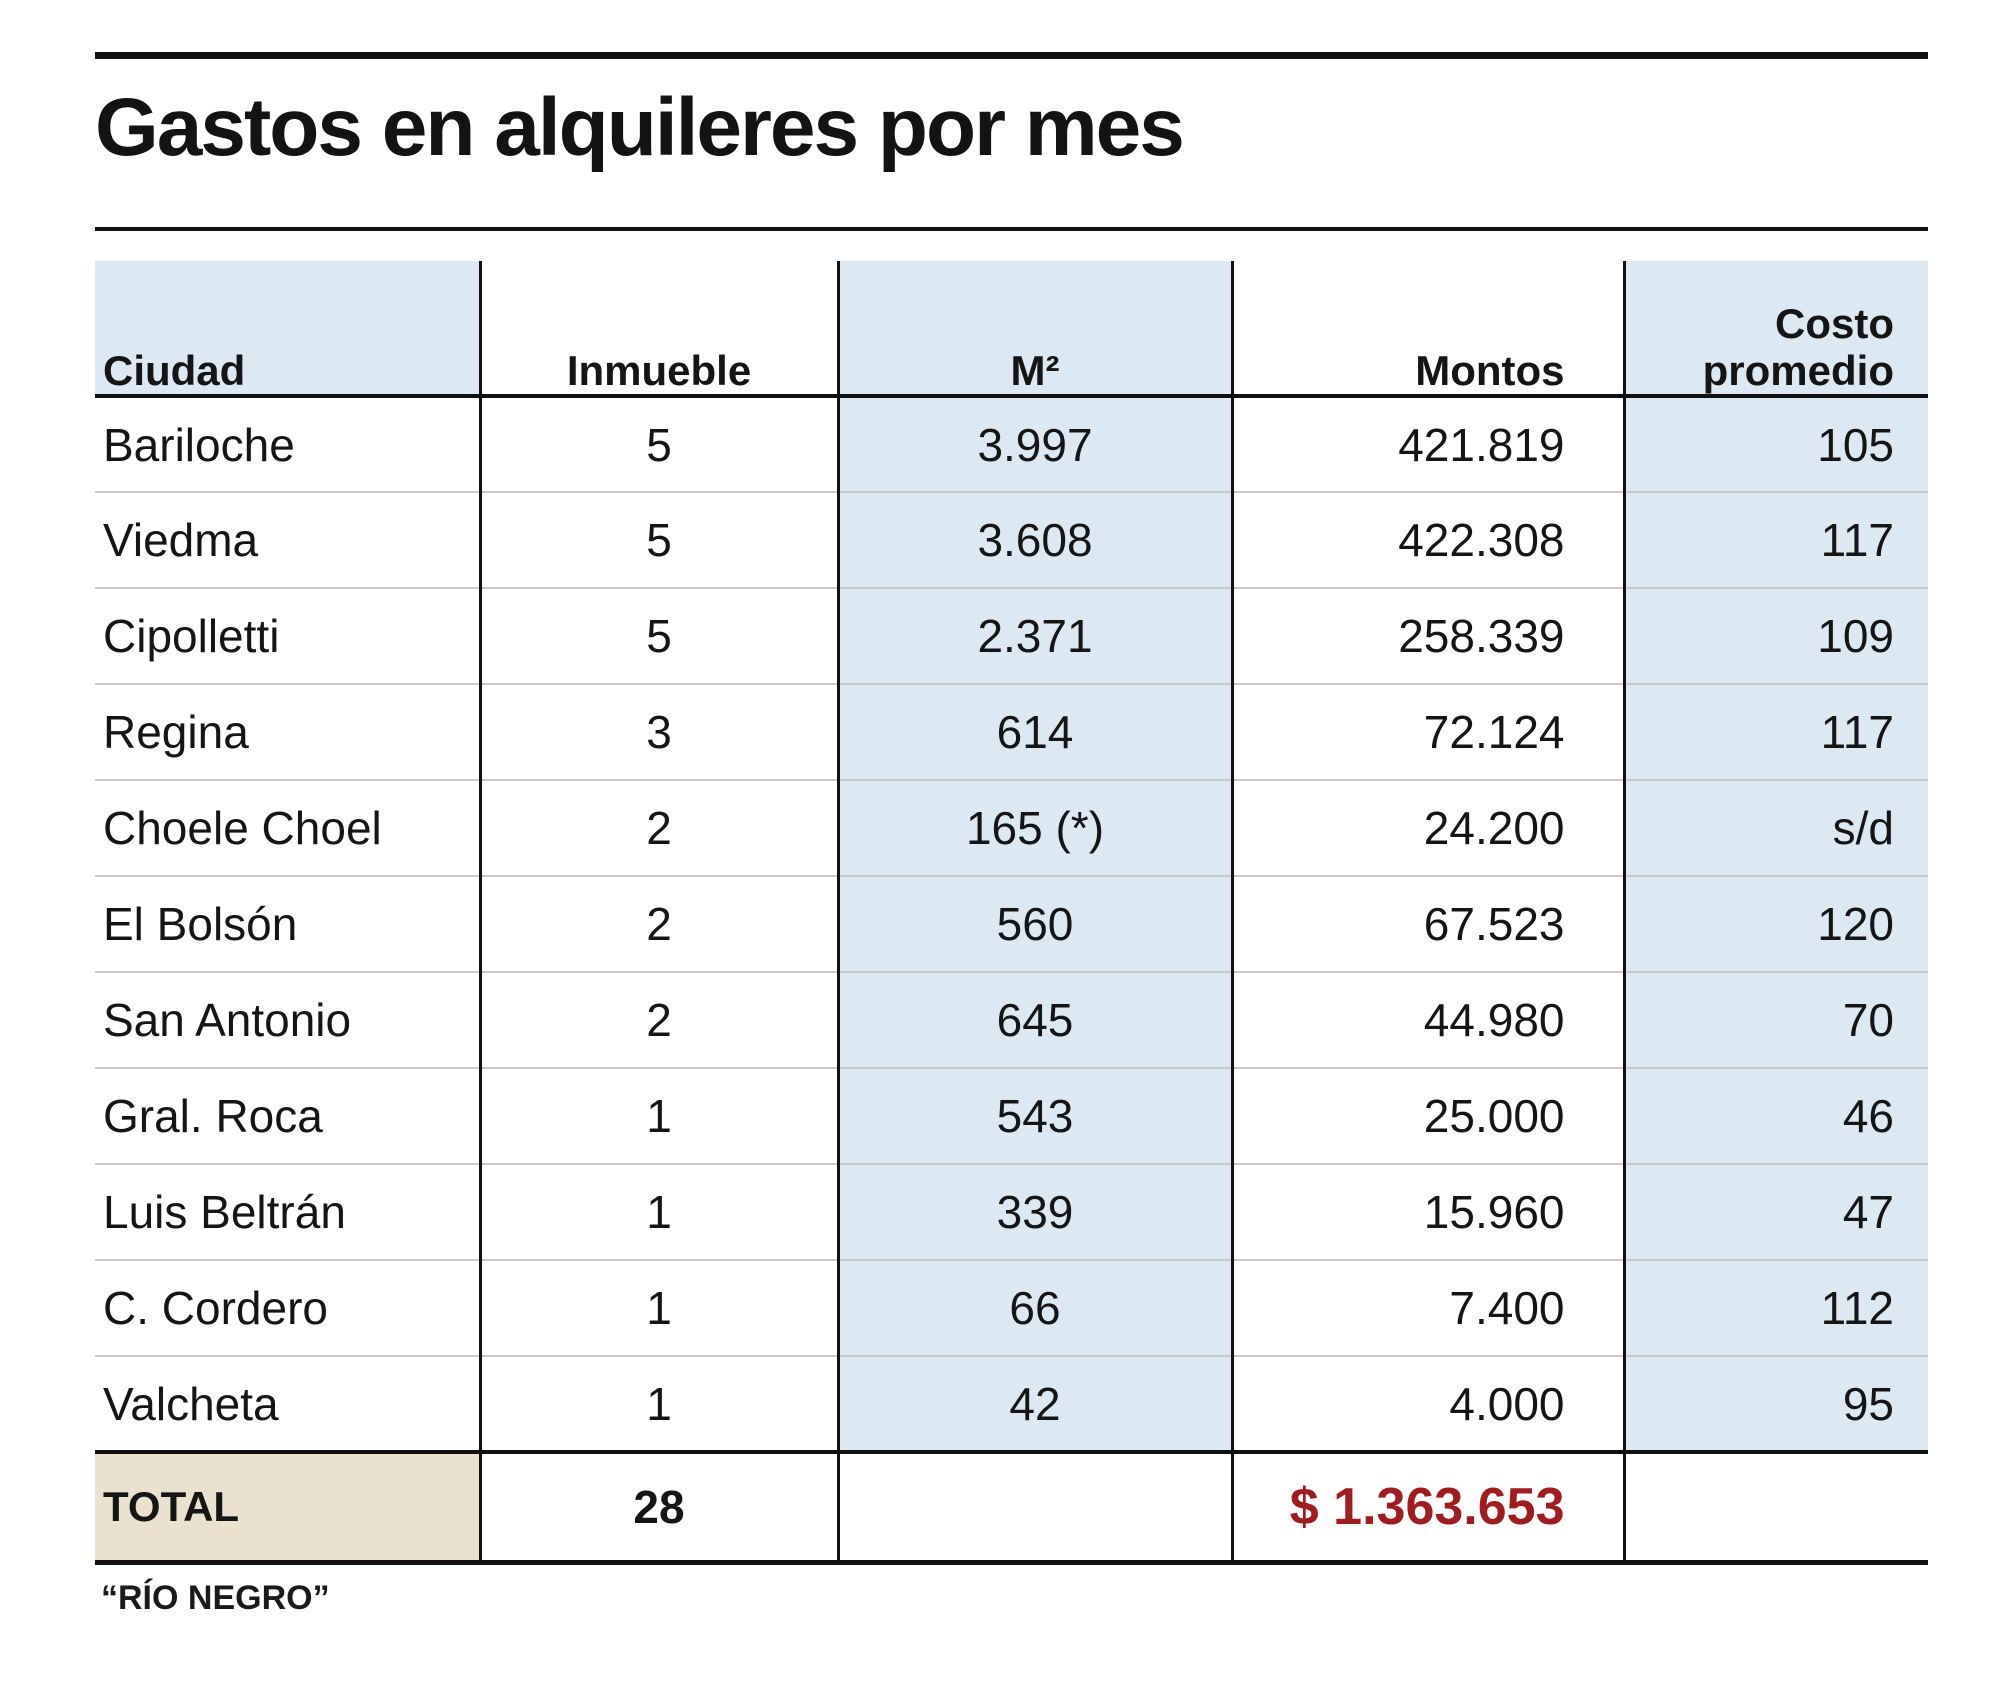 This screenshot has width=2000, height=1686. What do you see at coordinates (1427, 1405) in the screenshot?
I see `cell-montos: 4.000` at bounding box center [1427, 1405].